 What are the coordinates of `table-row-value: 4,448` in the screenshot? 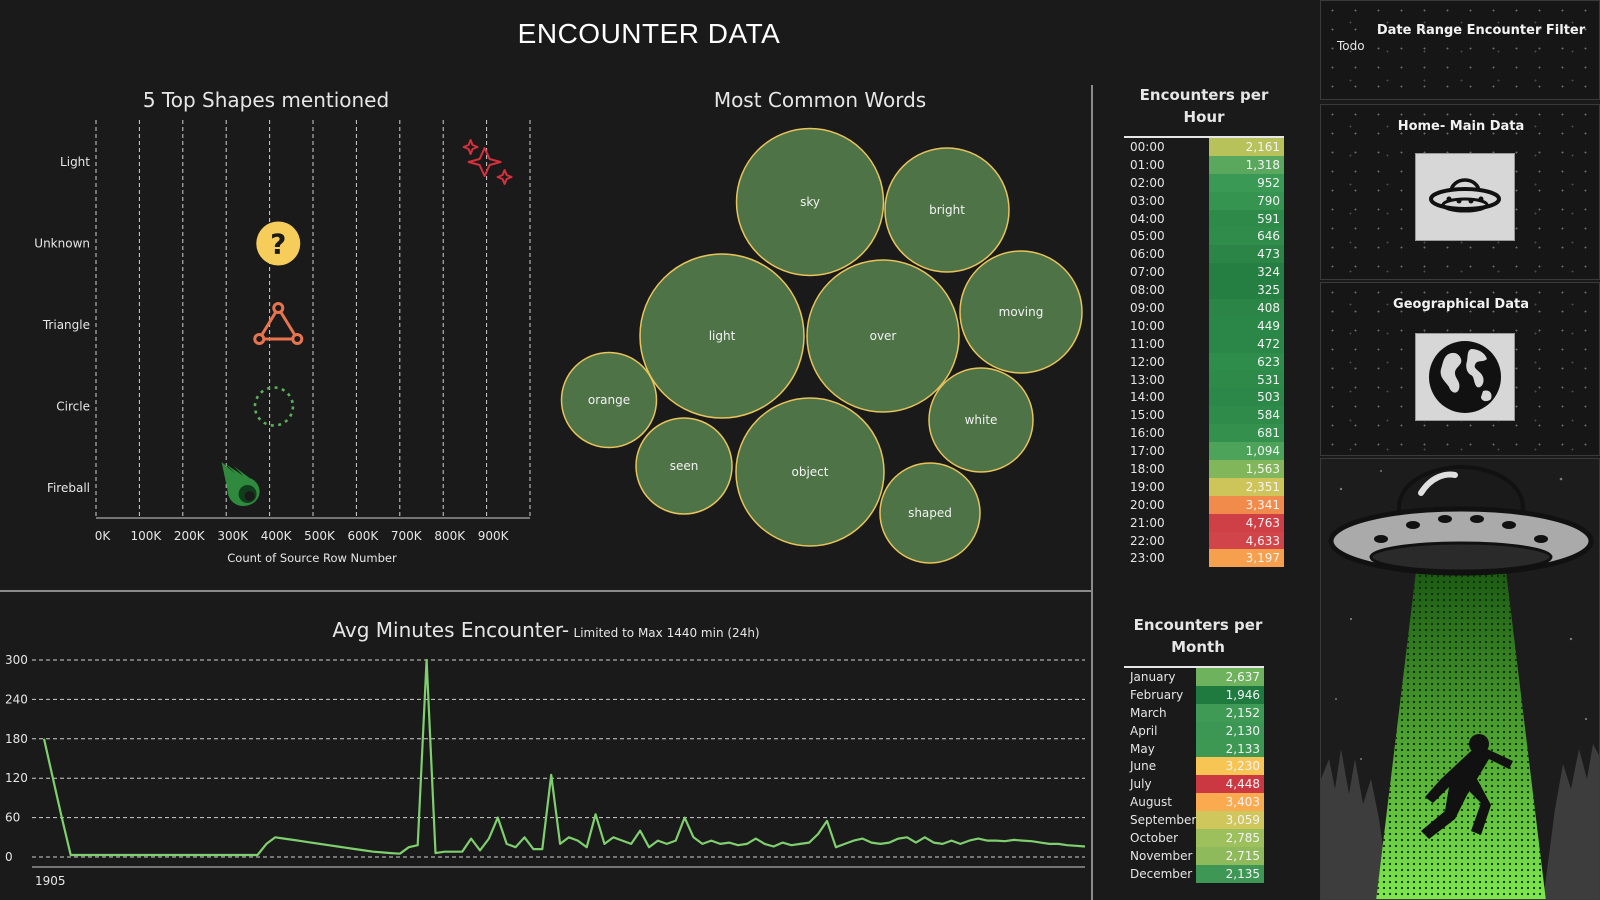 It's located at (1229, 784).